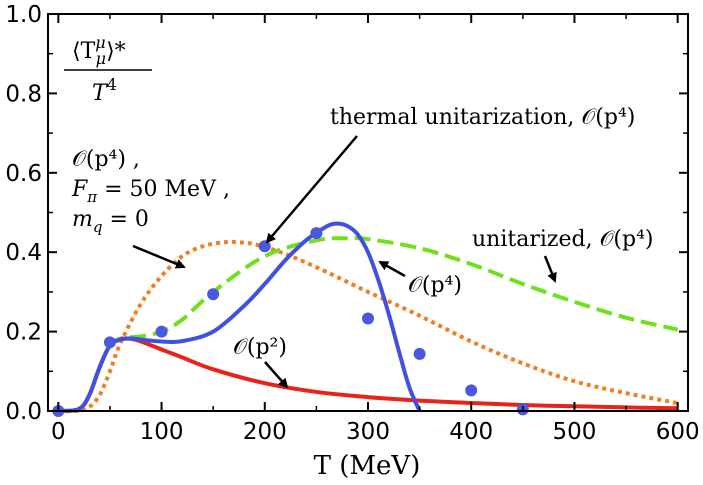 This screenshot has width=703, height=485. I want to click on y-tick-label-5: 1.0, so click(23, 15).